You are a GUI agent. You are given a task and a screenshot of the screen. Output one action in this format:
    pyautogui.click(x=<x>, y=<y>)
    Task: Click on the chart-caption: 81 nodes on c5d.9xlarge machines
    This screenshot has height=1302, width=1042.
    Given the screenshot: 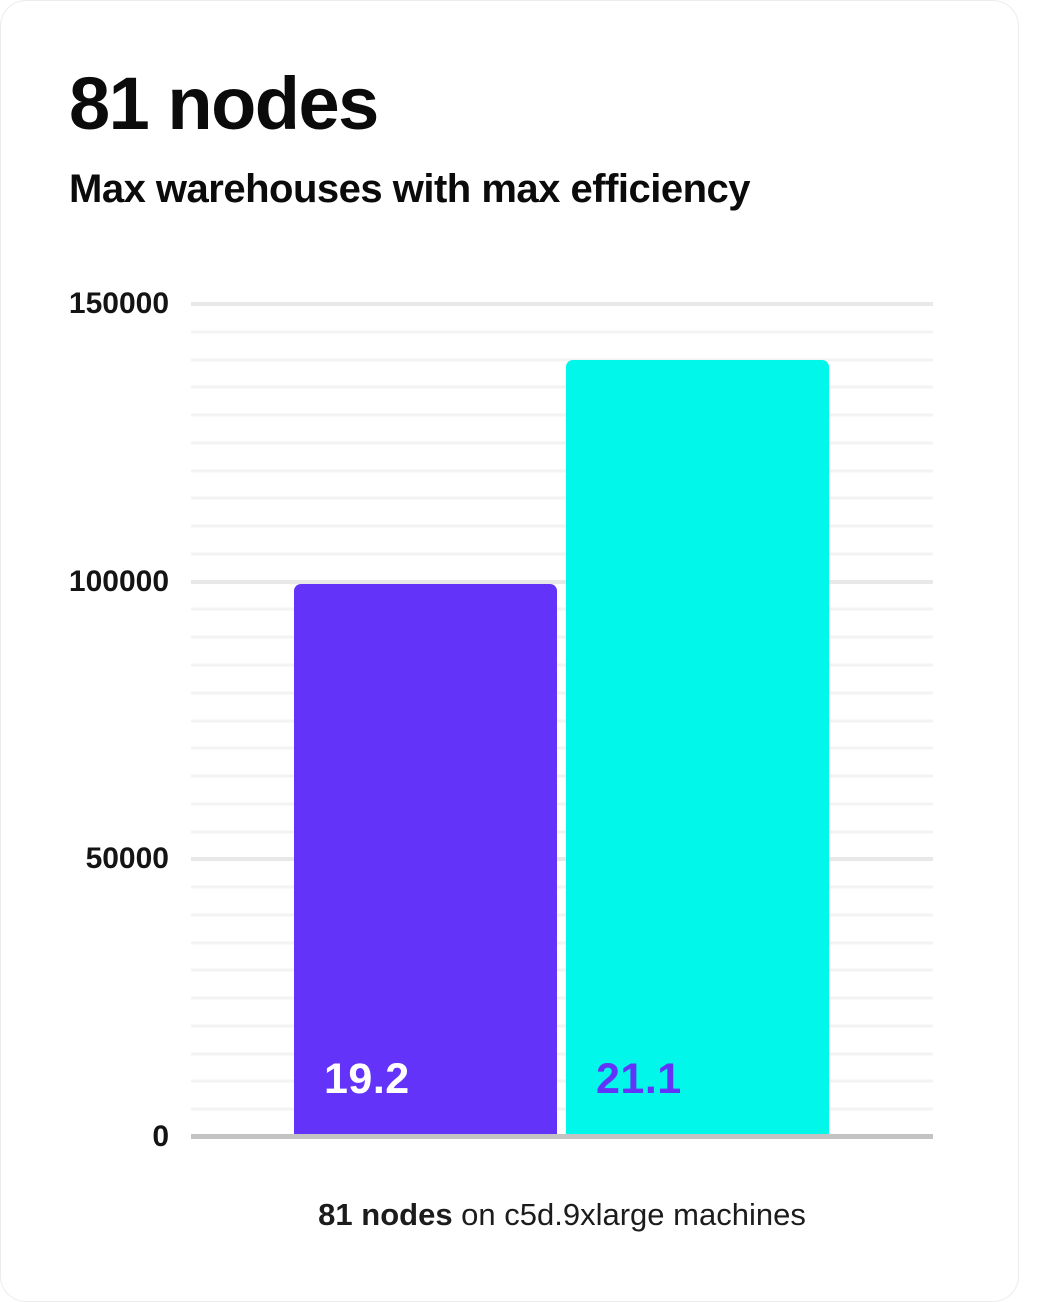 What is the action you would take?
    pyautogui.click(x=562, y=1215)
    